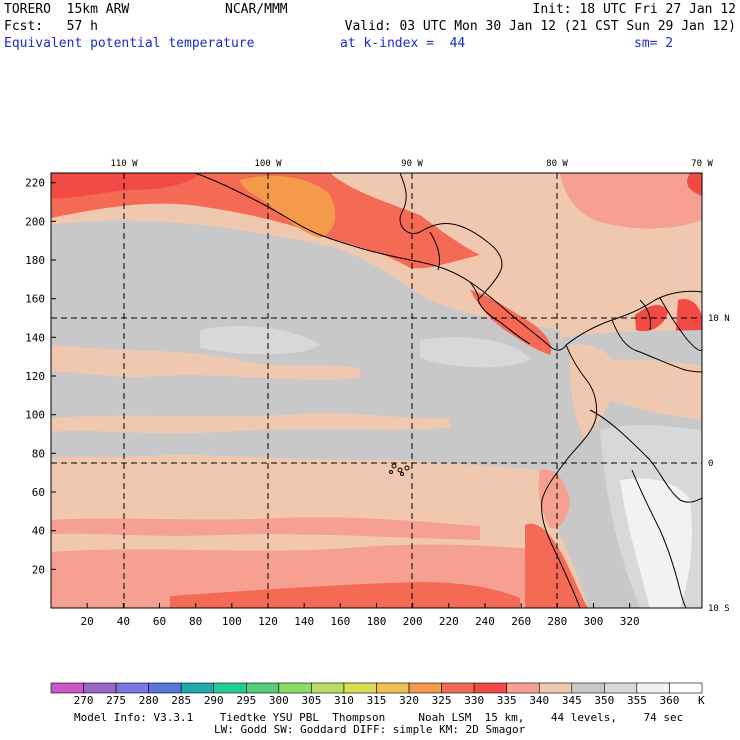 The image size is (740, 740). I want to click on x-tick-label: 300, so click(594, 621).